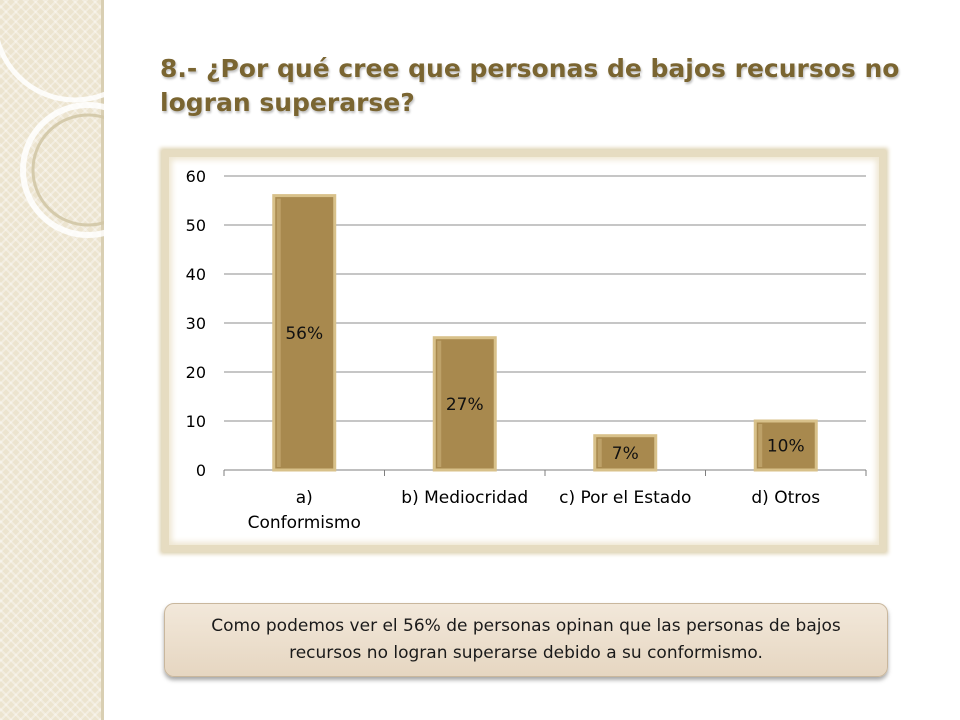  I want to click on data-label: 56%, so click(304, 334).